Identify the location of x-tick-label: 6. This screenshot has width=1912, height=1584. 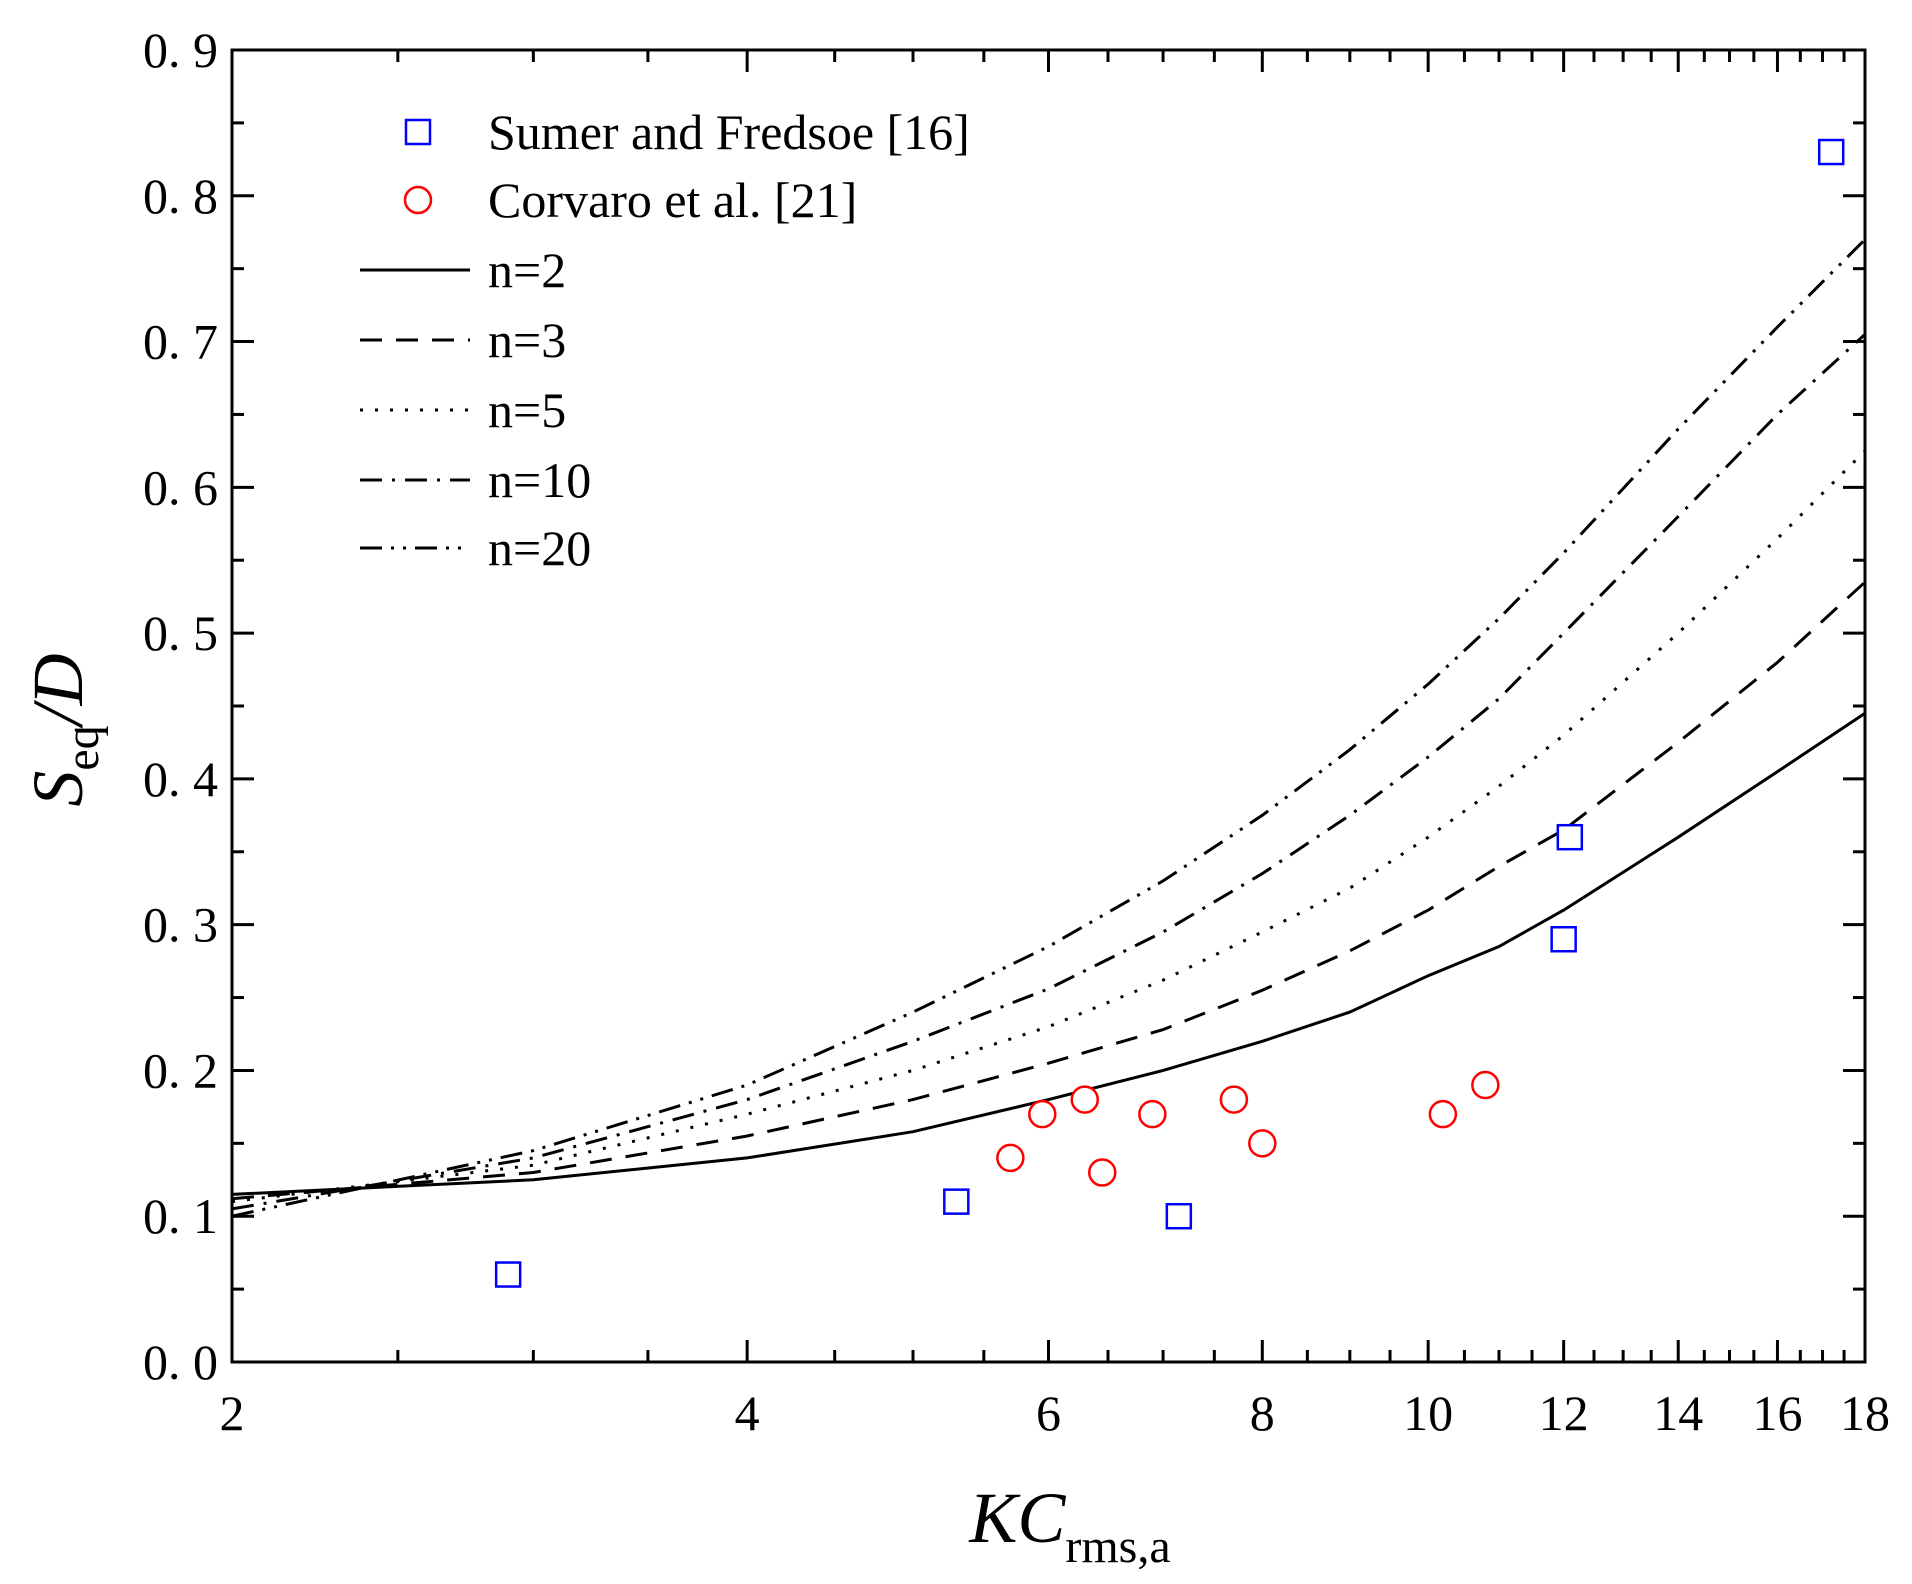
(1048, 1413).